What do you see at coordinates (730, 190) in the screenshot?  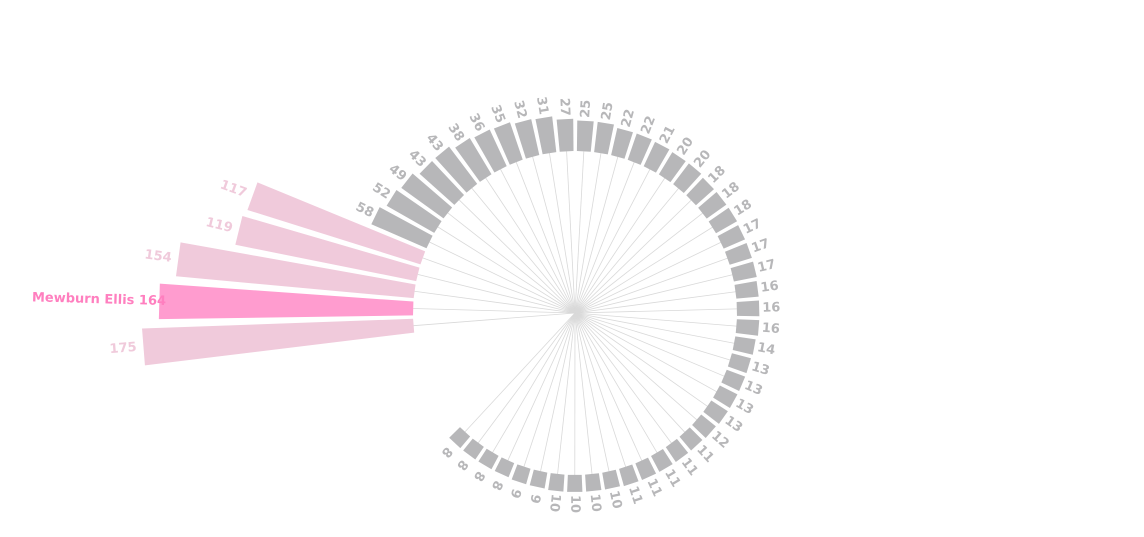 I see `value-label: 18` at bounding box center [730, 190].